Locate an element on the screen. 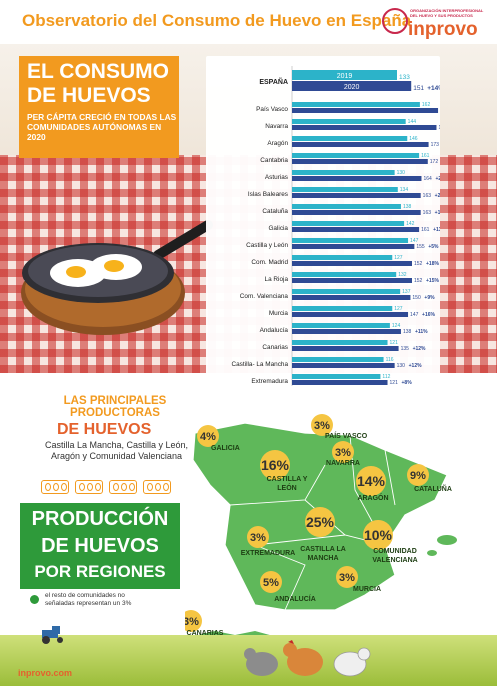 Image resolution: width=497 pixels, height=686 pixels. logo-icon is located at coordinates (395, 21).